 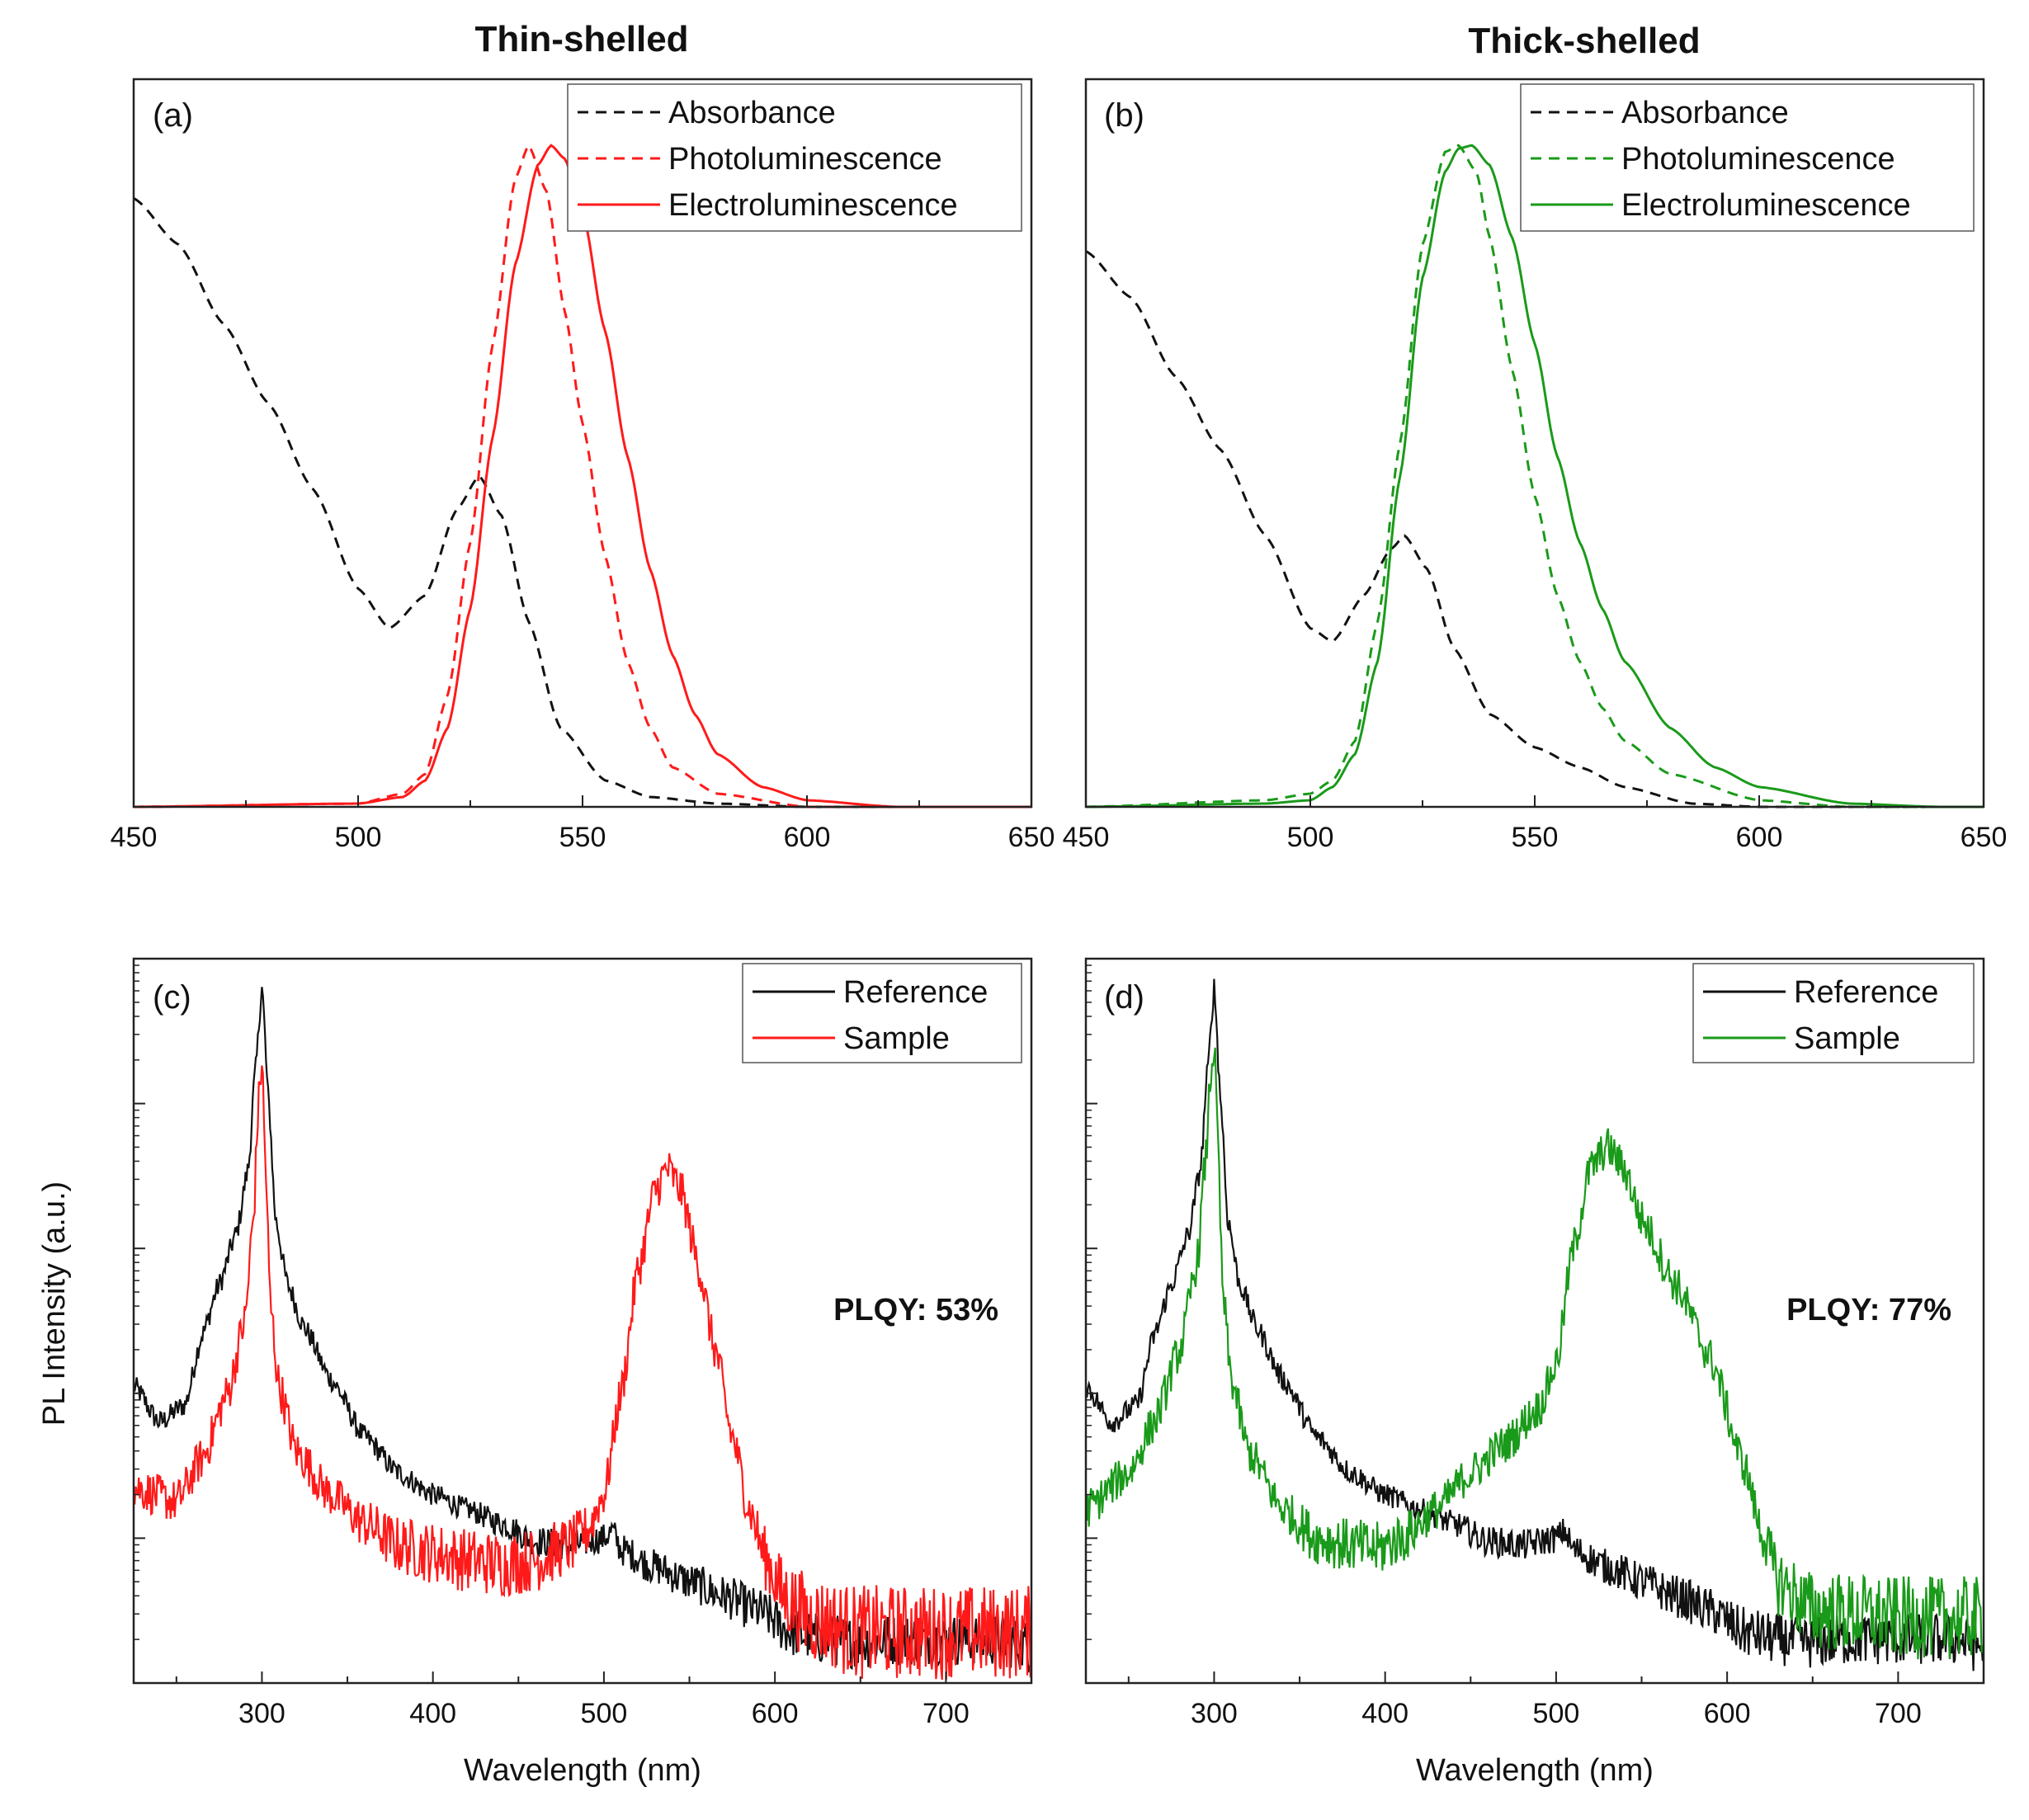 I want to click on column-title-thin: Thin-shelled, so click(x=581, y=39).